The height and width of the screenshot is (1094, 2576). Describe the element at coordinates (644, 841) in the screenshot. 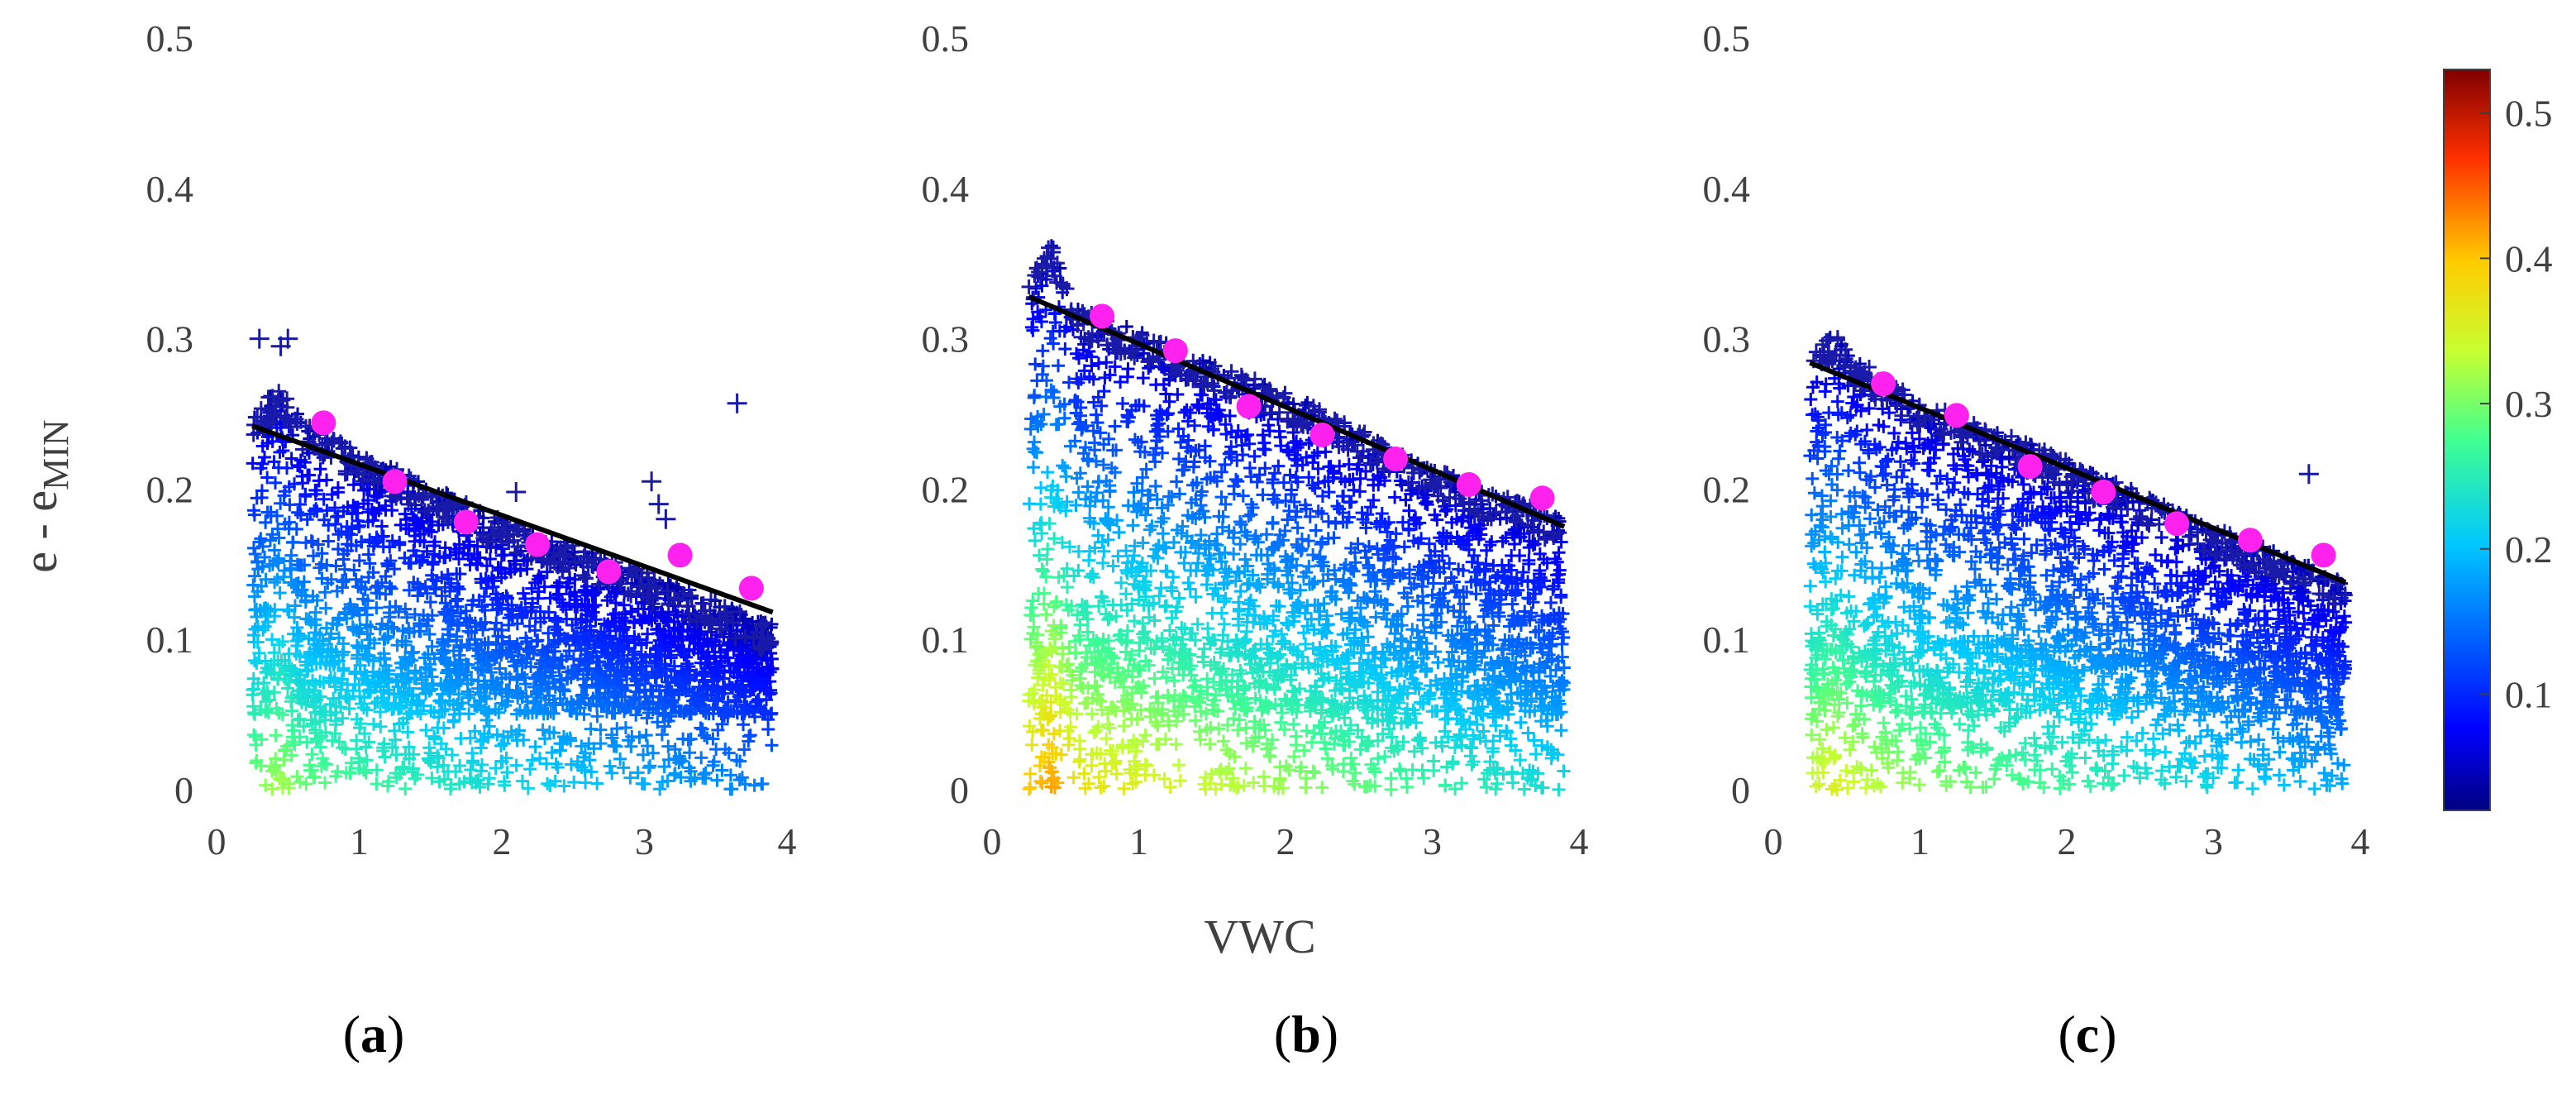

I see `x-tick-label: 3` at that location.